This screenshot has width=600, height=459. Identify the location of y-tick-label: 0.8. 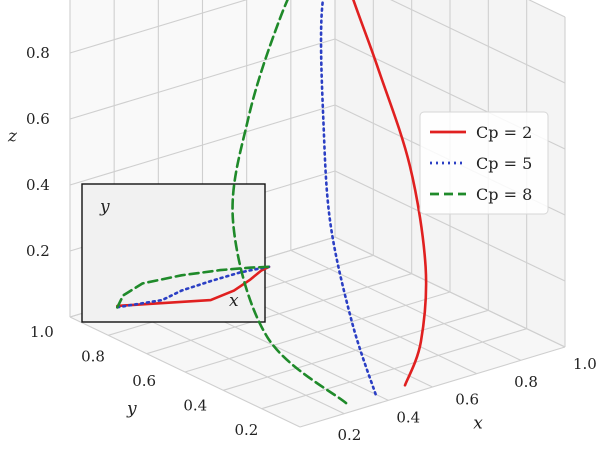
(93, 356).